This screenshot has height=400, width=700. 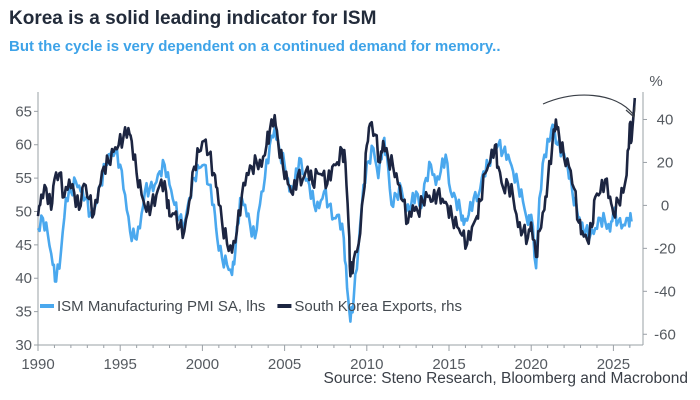 What do you see at coordinates (665, 119) in the screenshot?
I see `right-tick-label: 40` at bounding box center [665, 119].